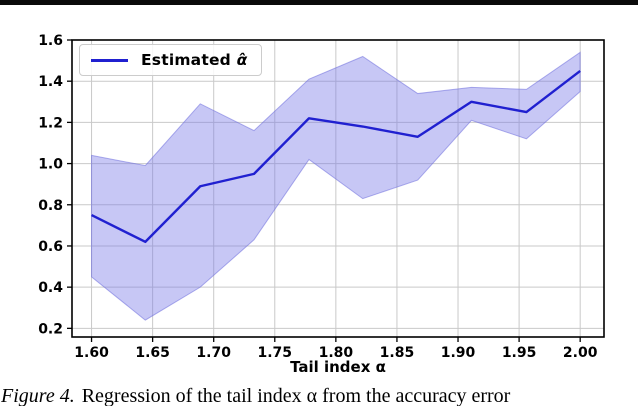 Image resolution: width=638 pixels, height=406 pixels. What do you see at coordinates (397, 353) in the screenshot?
I see `x-tick-label: 1.85` at bounding box center [397, 353].